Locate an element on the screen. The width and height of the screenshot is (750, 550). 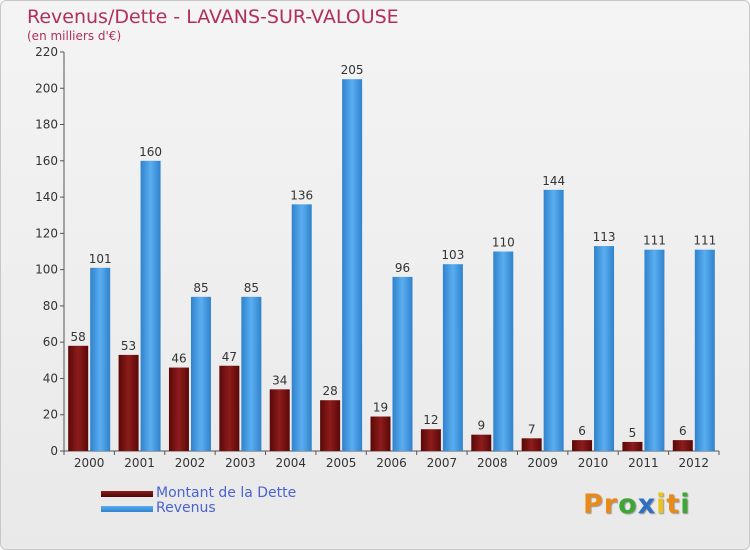
proxiti-logo: Proxiti is located at coordinates (637, 504).